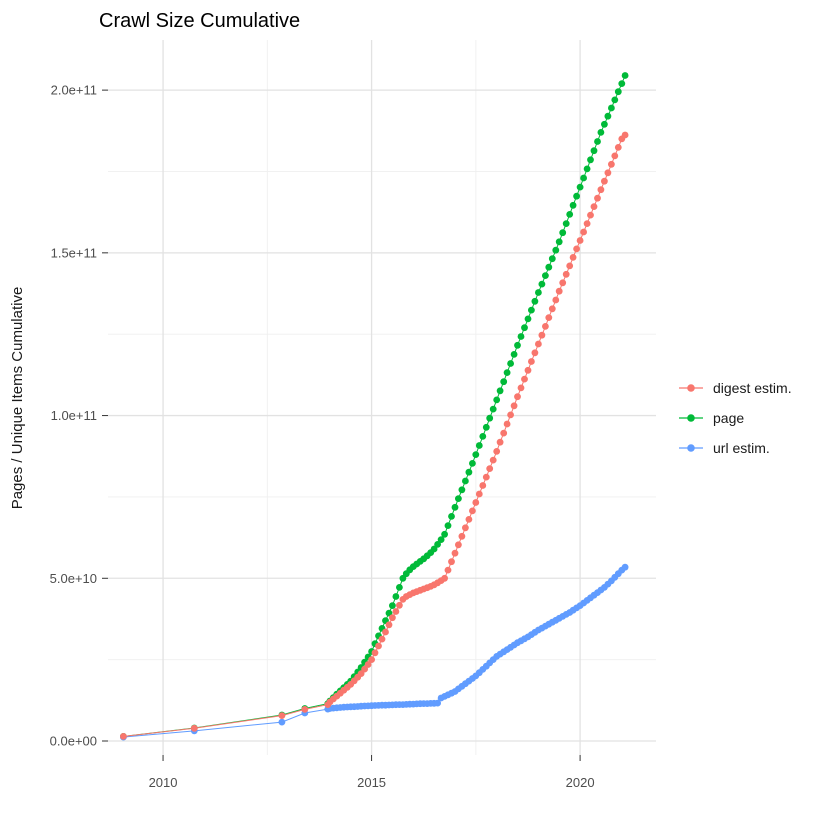 The height and width of the screenshot is (832, 826). I want to click on y-axis-tick-label: 0.0e+00, so click(73, 741).